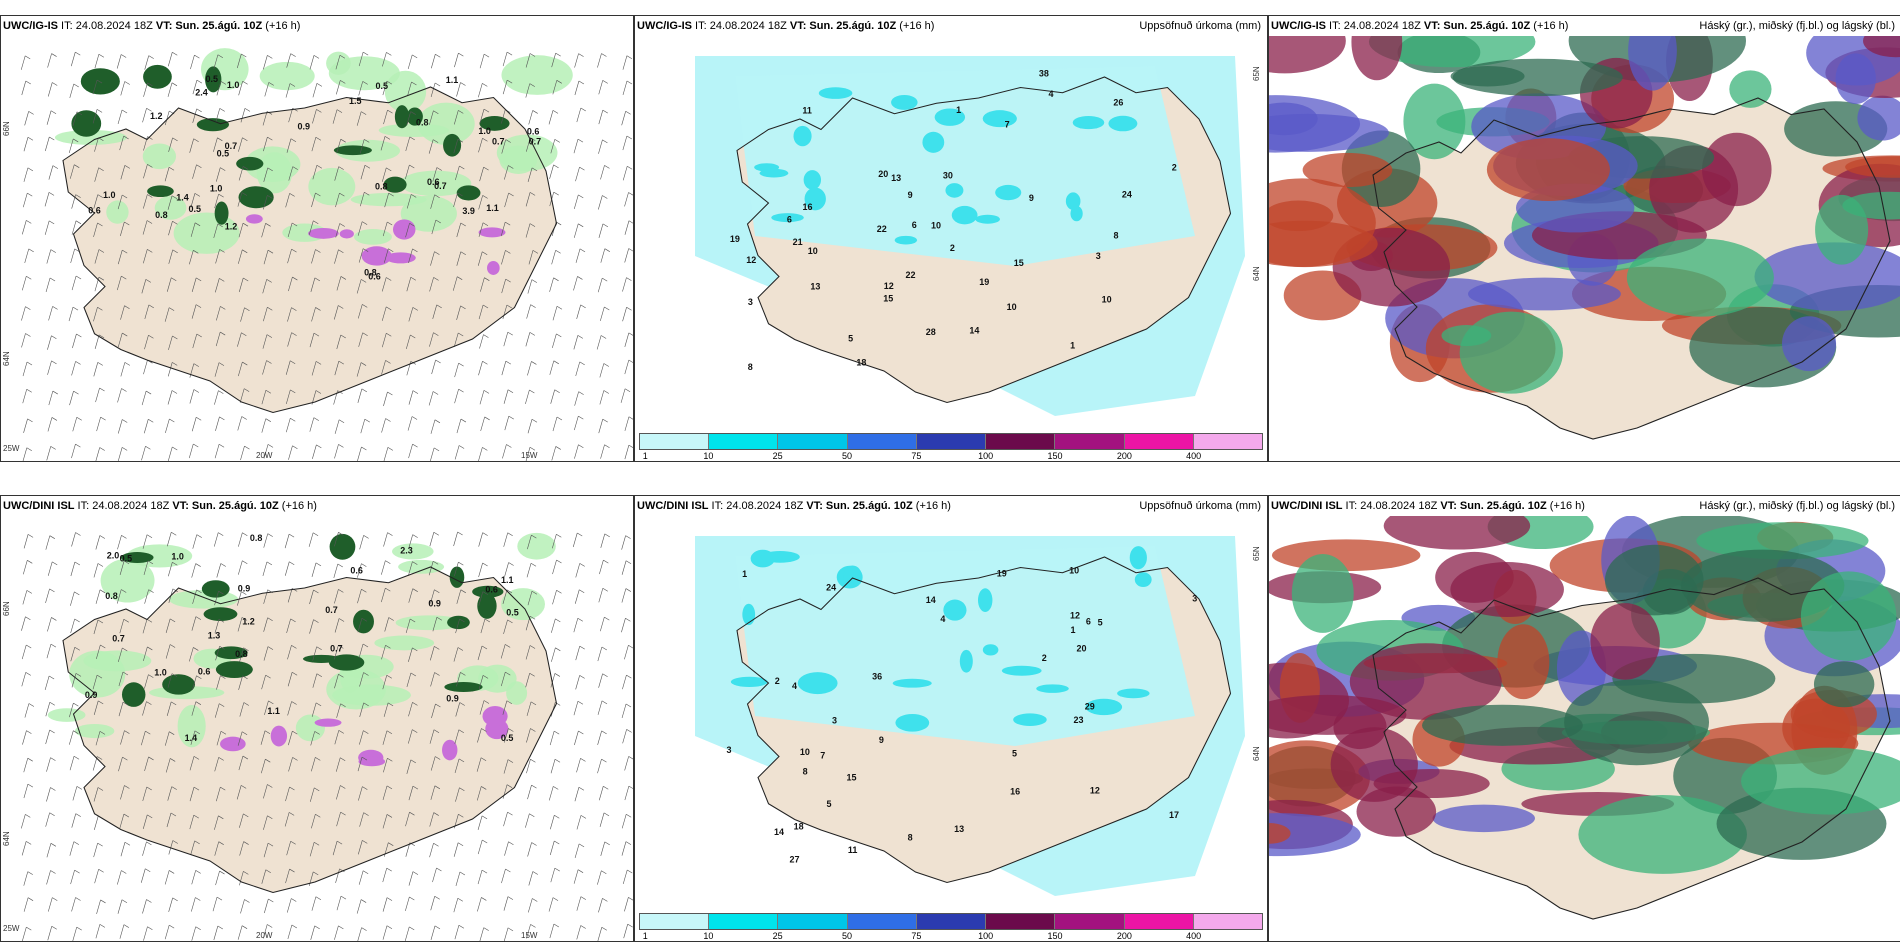  What do you see at coordinates (1549, 26) in the screenshot?
I see `lead-time: (+16 h)` at bounding box center [1549, 26].